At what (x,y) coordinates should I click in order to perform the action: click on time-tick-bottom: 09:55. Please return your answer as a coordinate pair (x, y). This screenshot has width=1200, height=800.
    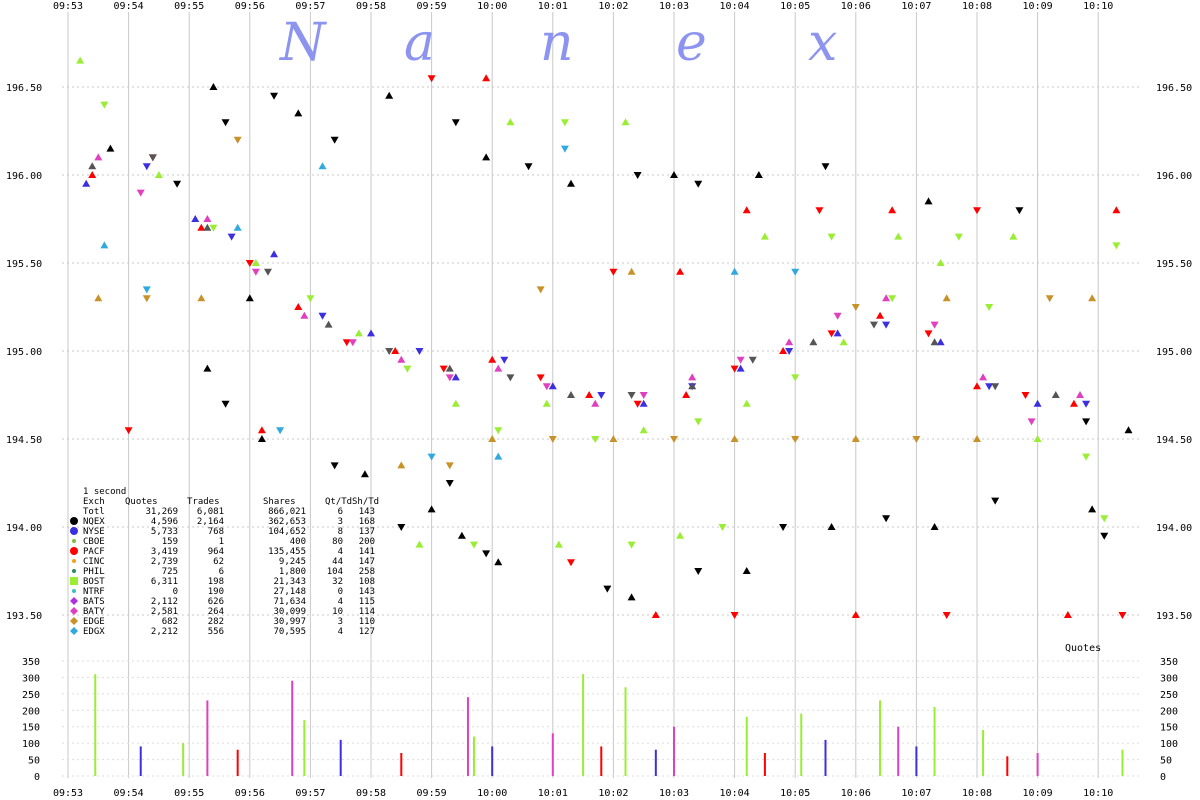
    Looking at the image, I should click on (189, 793).